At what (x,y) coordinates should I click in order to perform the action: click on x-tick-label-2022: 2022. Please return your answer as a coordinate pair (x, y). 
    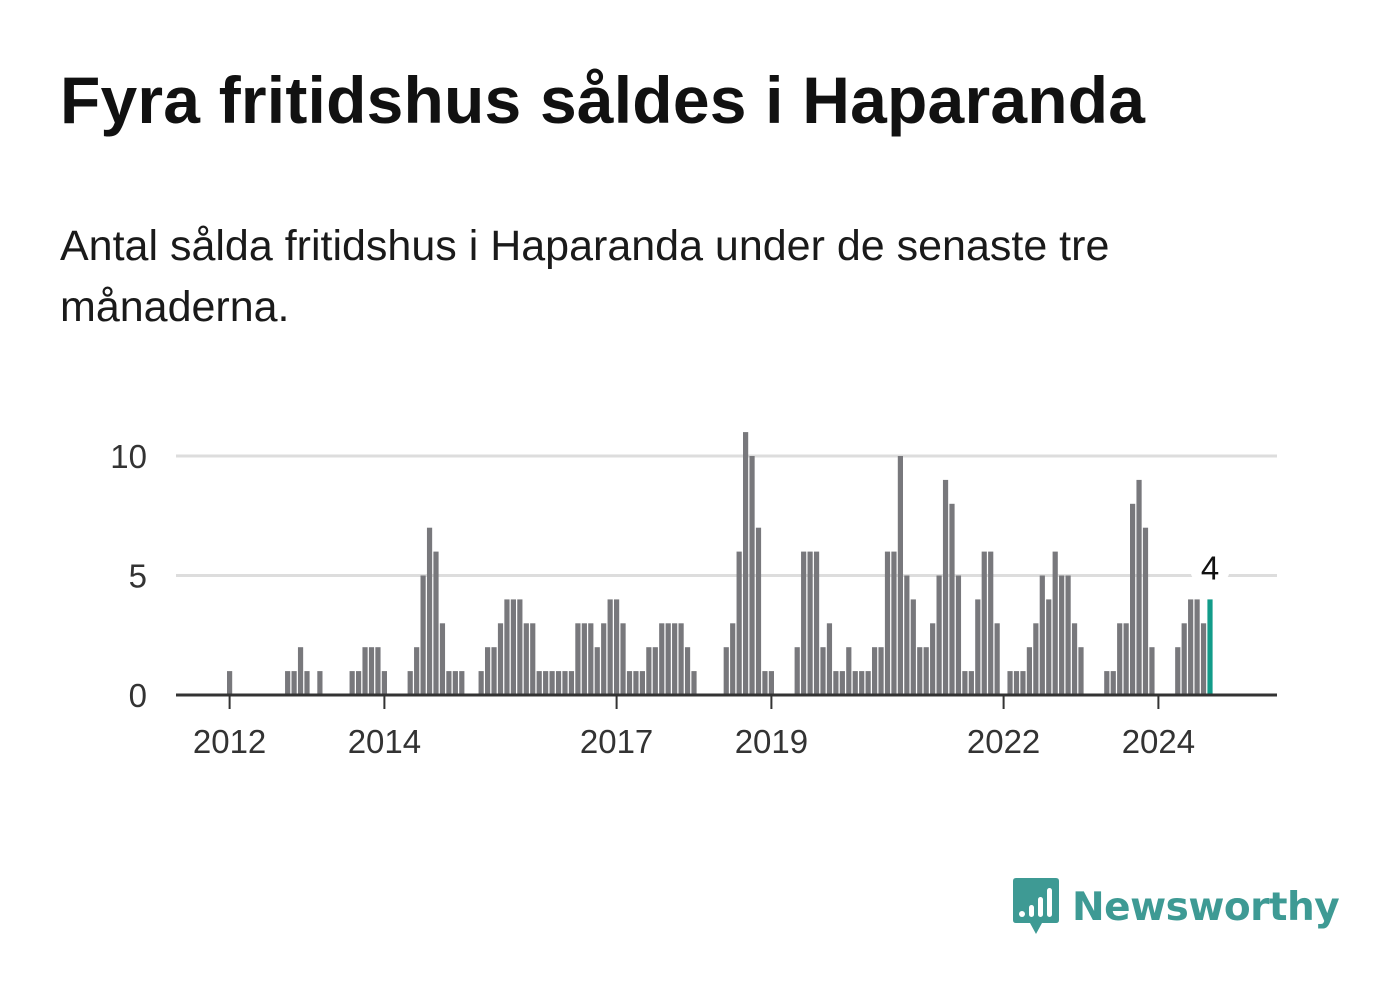
    Looking at the image, I should click on (1003, 741).